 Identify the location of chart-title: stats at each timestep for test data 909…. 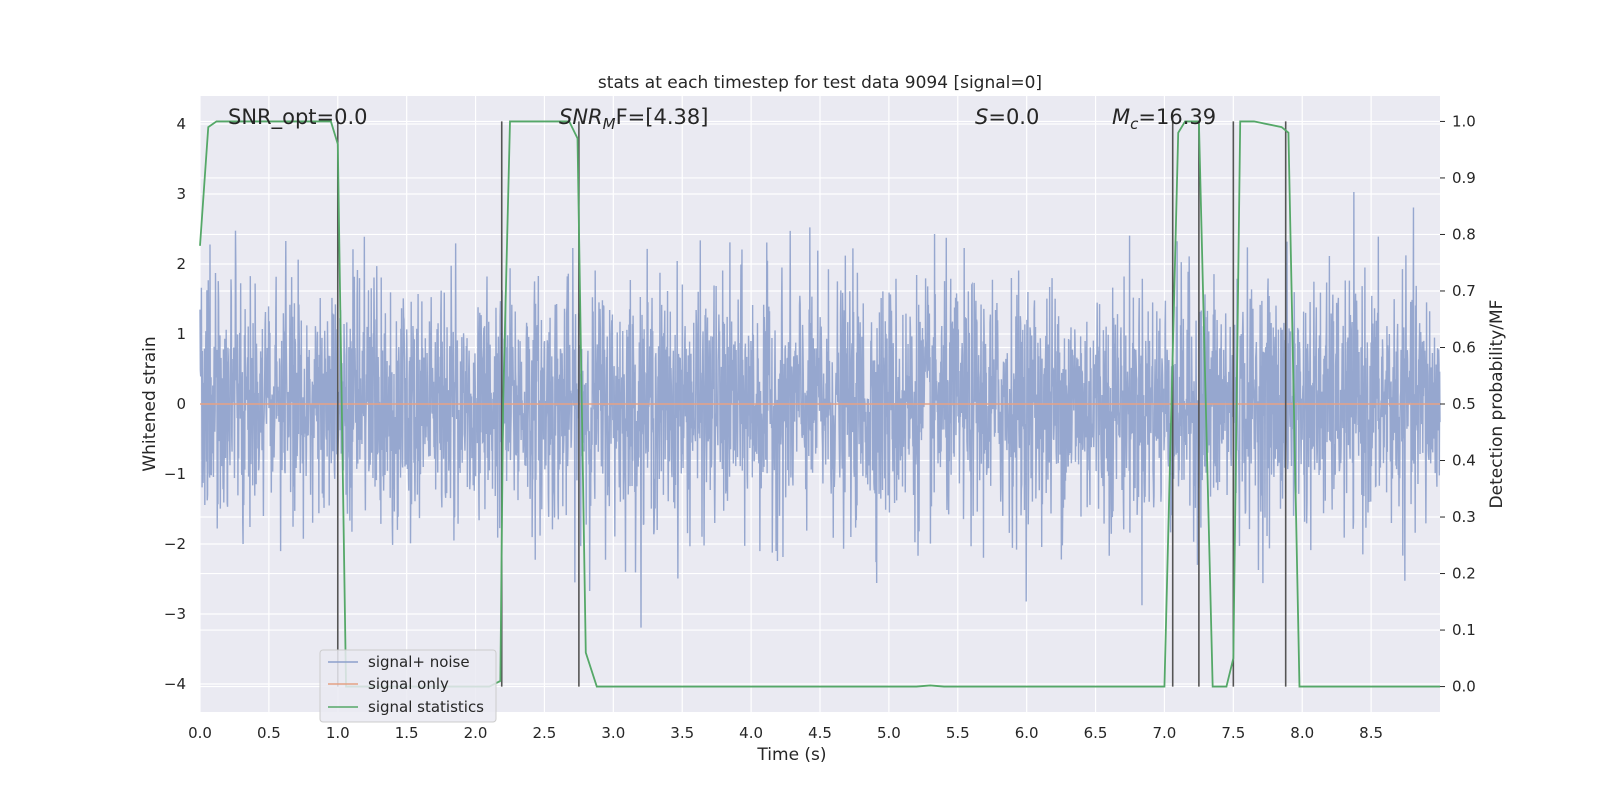
(820, 83).